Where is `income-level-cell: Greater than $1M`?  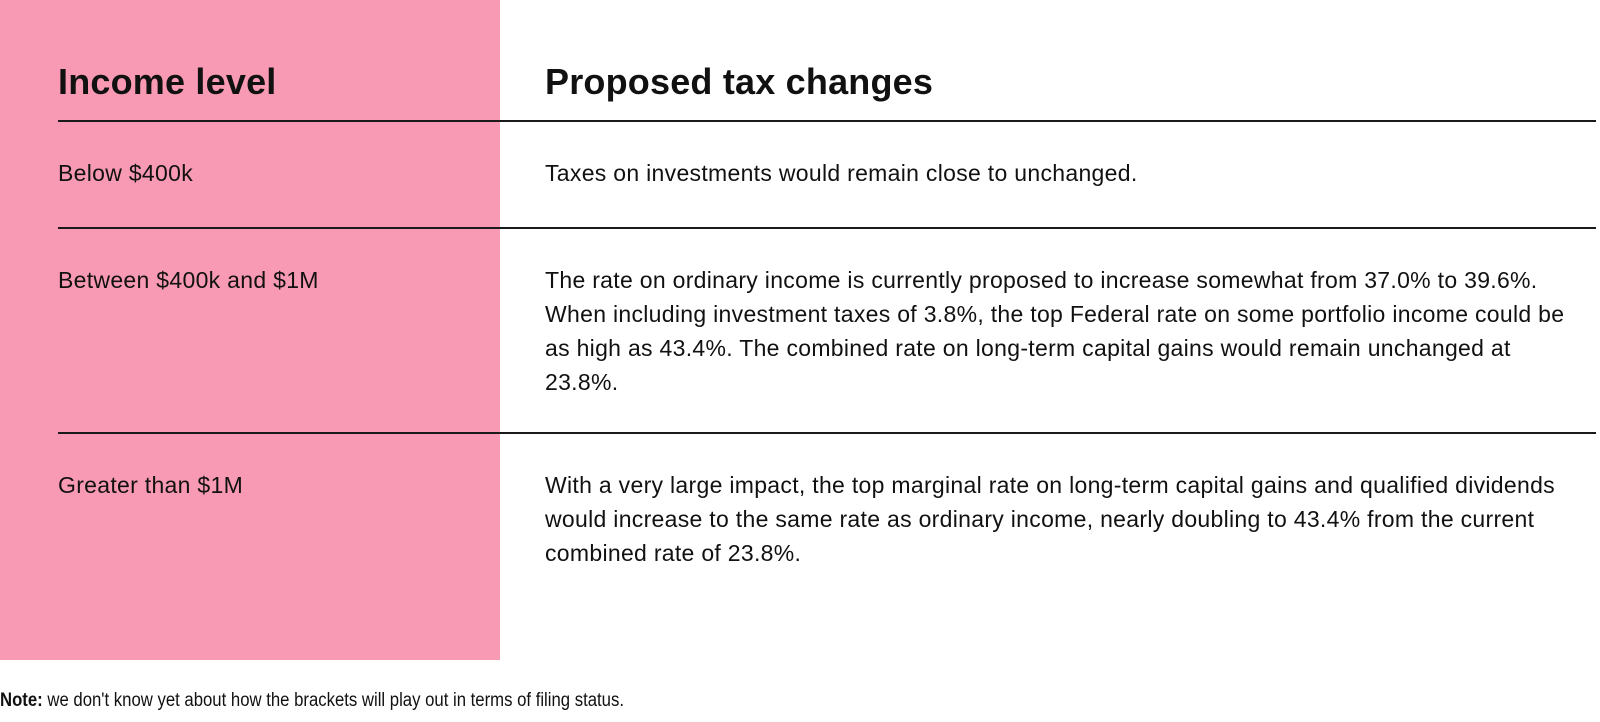 income-level-cell: Greater than $1M is located at coordinates (151, 485).